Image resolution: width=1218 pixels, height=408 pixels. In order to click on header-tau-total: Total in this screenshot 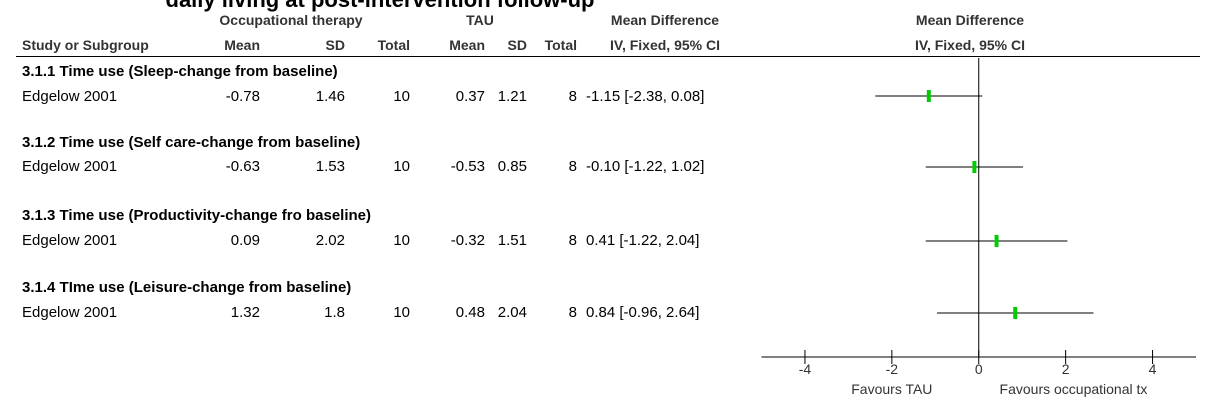, I will do `click(560, 45)`.